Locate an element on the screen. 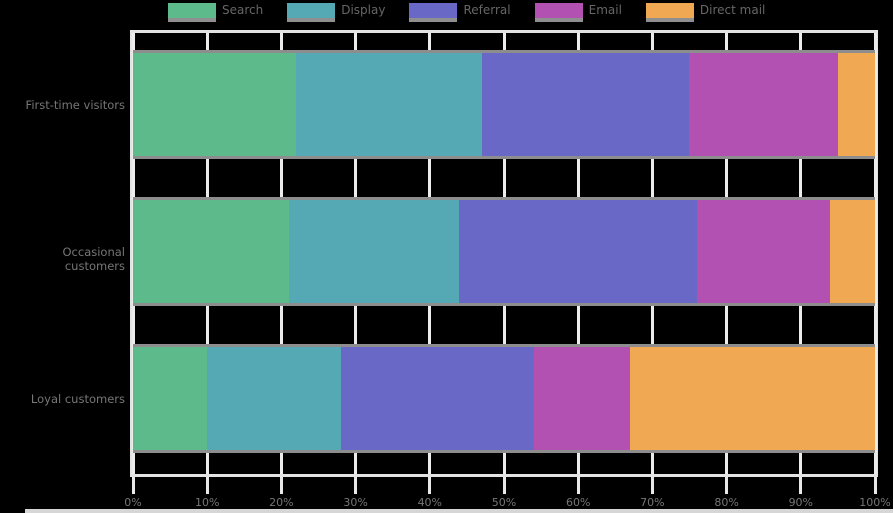 Image resolution: width=893 pixels, height=513 pixels. x-tick-label: 90% is located at coordinates (801, 502).